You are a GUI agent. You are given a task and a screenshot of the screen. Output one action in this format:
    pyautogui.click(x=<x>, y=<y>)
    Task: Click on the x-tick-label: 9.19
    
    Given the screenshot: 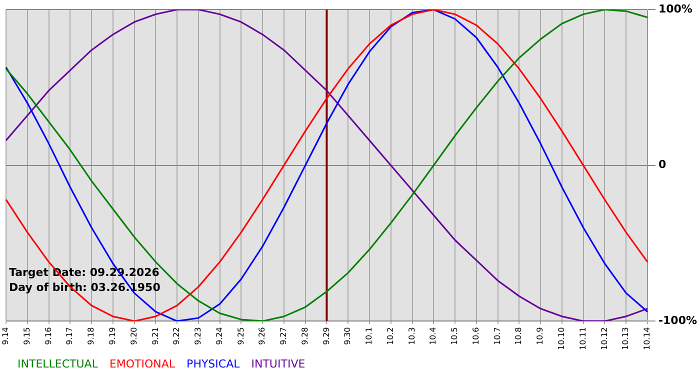 What is the action you would take?
    pyautogui.click(x=112, y=336)
    